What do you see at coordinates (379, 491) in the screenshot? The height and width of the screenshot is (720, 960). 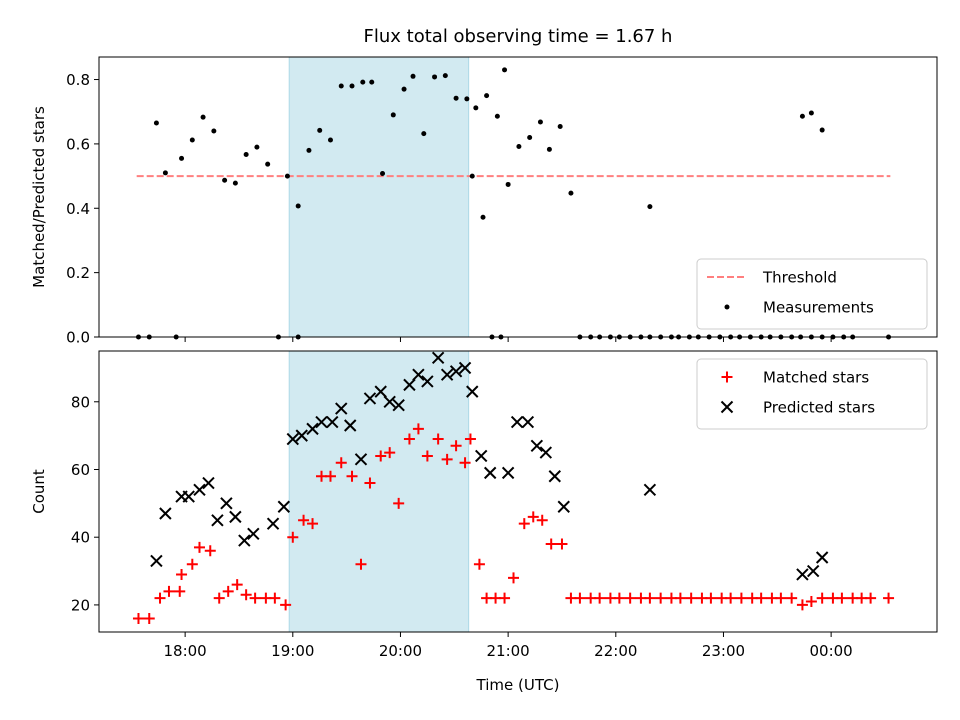 I see `observing-window-band` at bounding box center [379, 491].